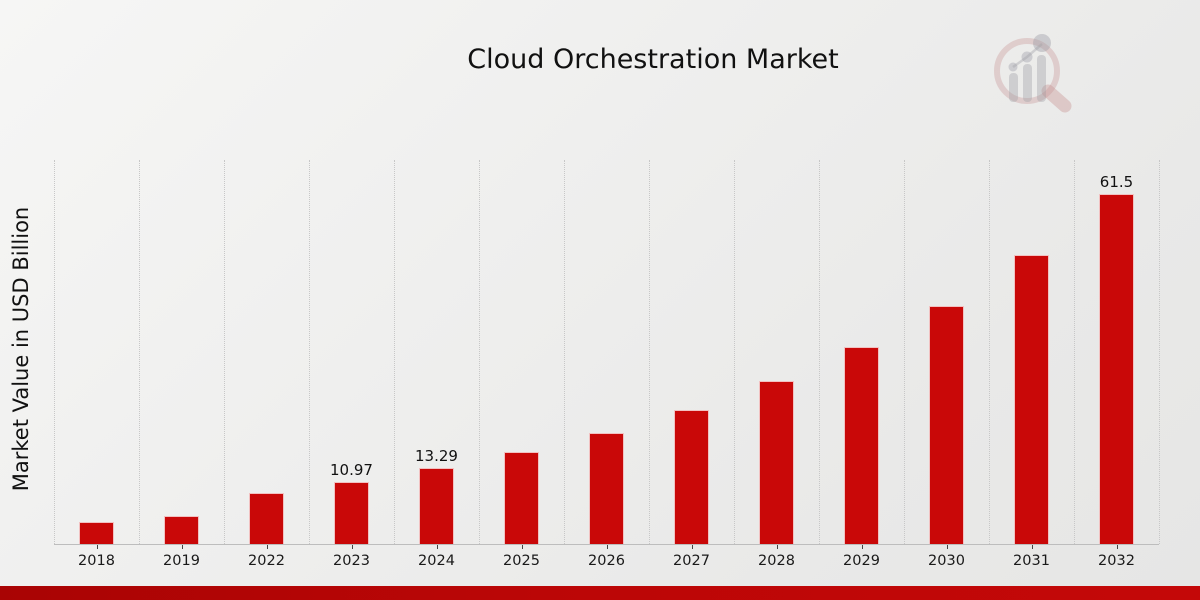 This screenshot has width=1200, height=600. What do you see at coordinates (653, 59) in the screenshot?
I see `chart-title: Cloud Orchestration Market` at bounding box center [653, 59].